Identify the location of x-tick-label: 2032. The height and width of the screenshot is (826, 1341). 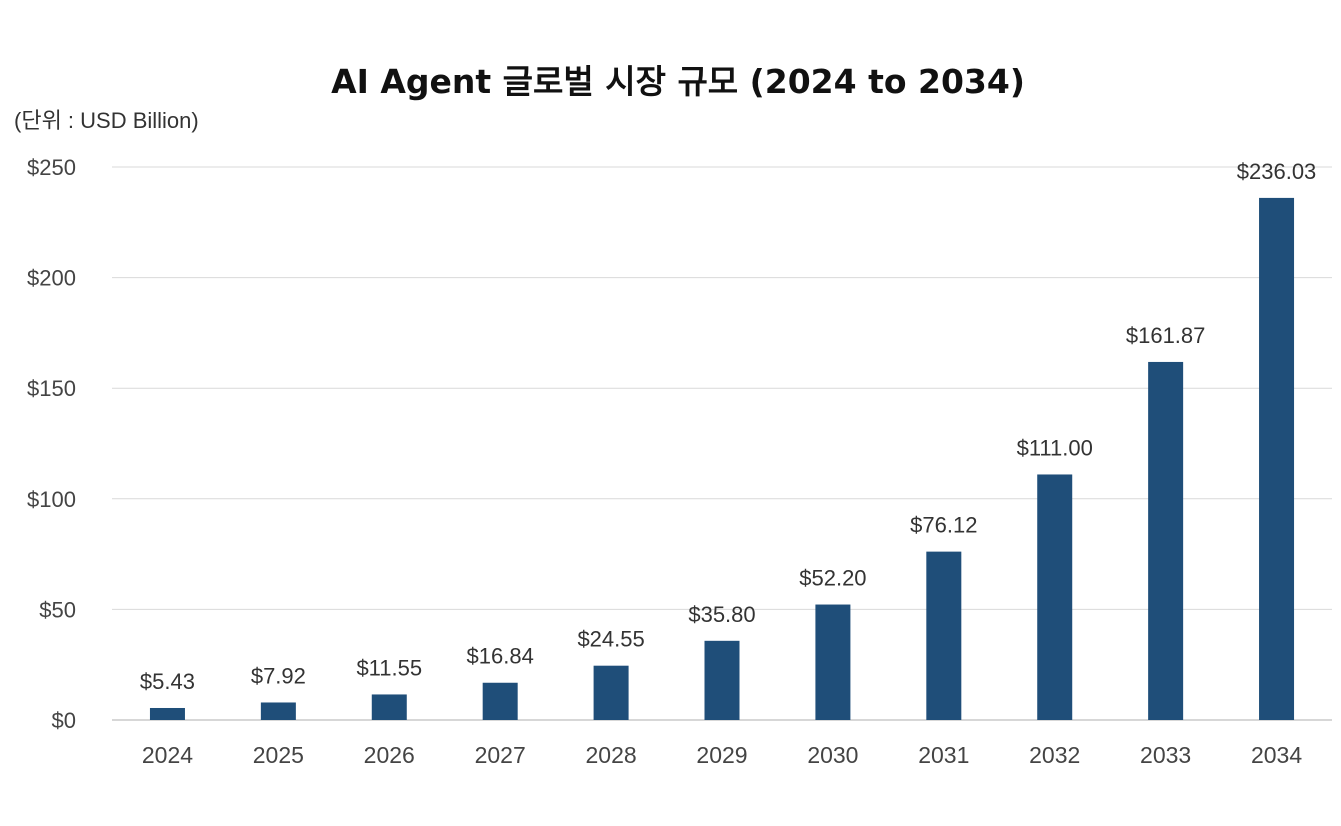
(1054, 755).